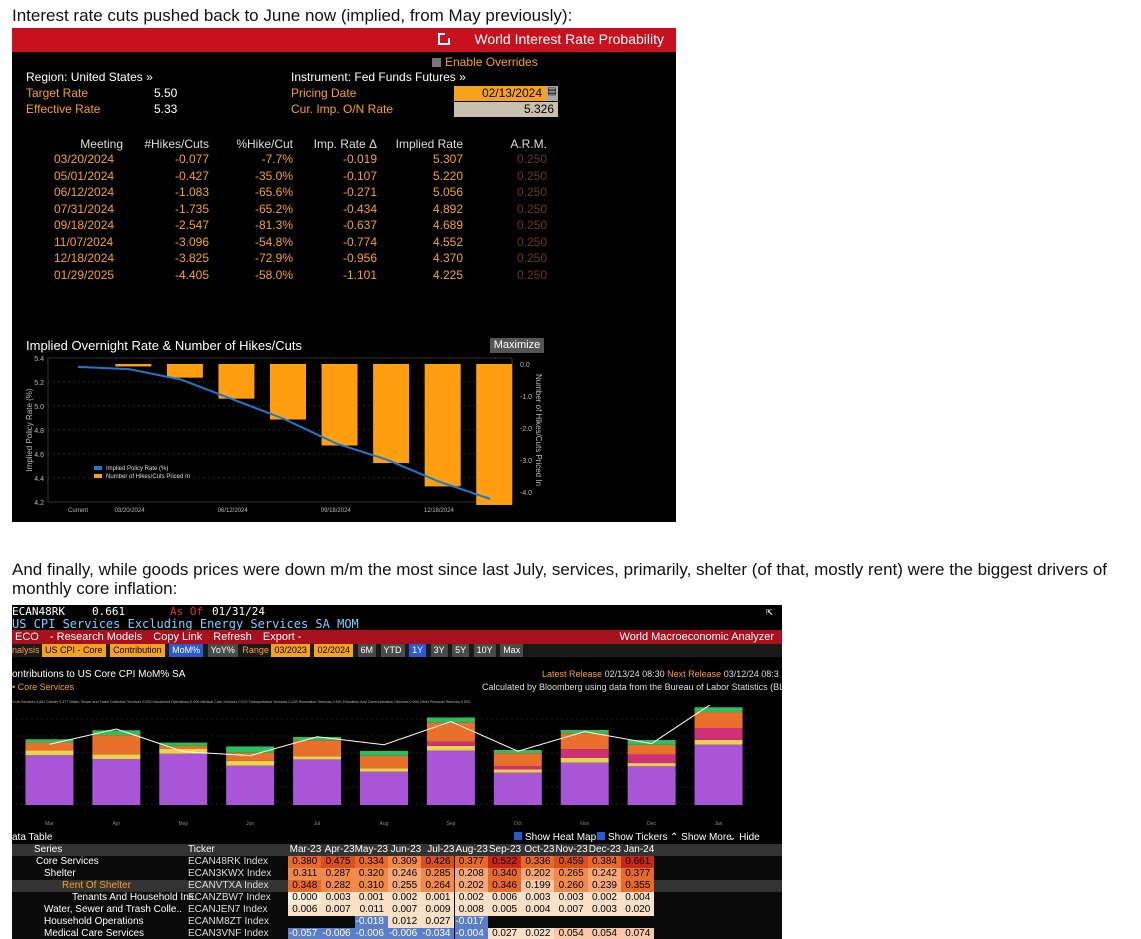  What do you see at coordinates (694, 674) in the screenshot?
I see `next-release-label: Next Release` at bounding box center [694, 674].